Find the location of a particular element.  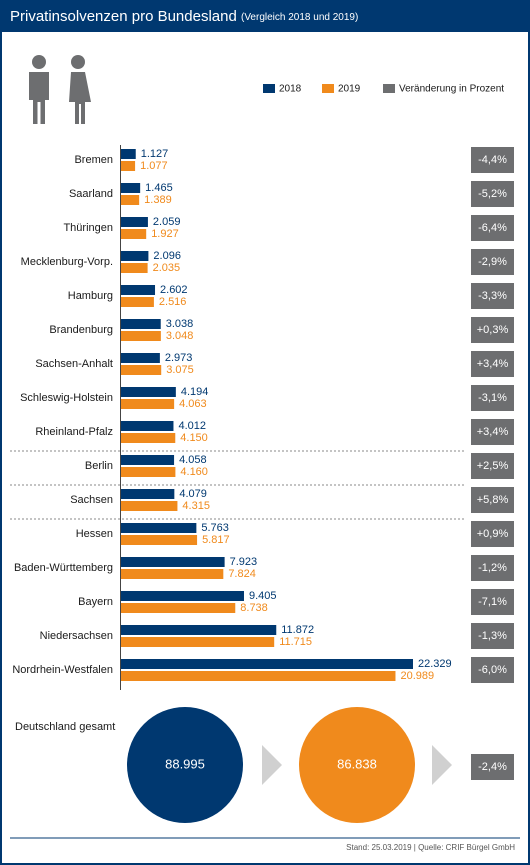

header-bar is located at coordinates (265, 16).